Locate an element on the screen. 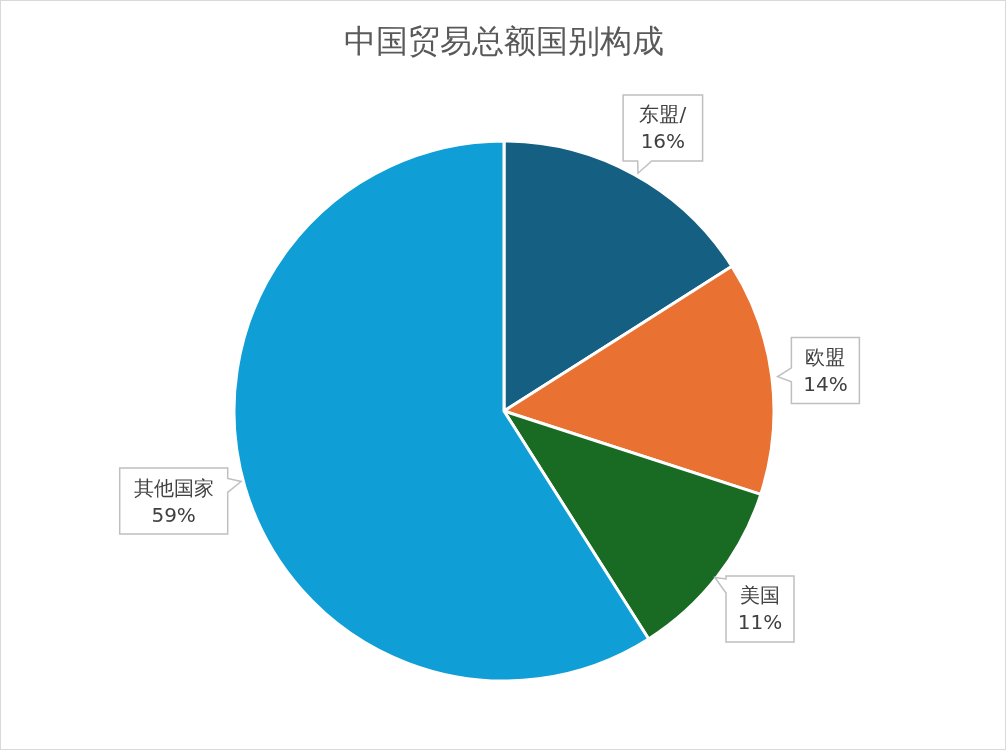 This screenshot has width=1006, height=750. slice-label: 美国 is located at coordinates (760, 595).